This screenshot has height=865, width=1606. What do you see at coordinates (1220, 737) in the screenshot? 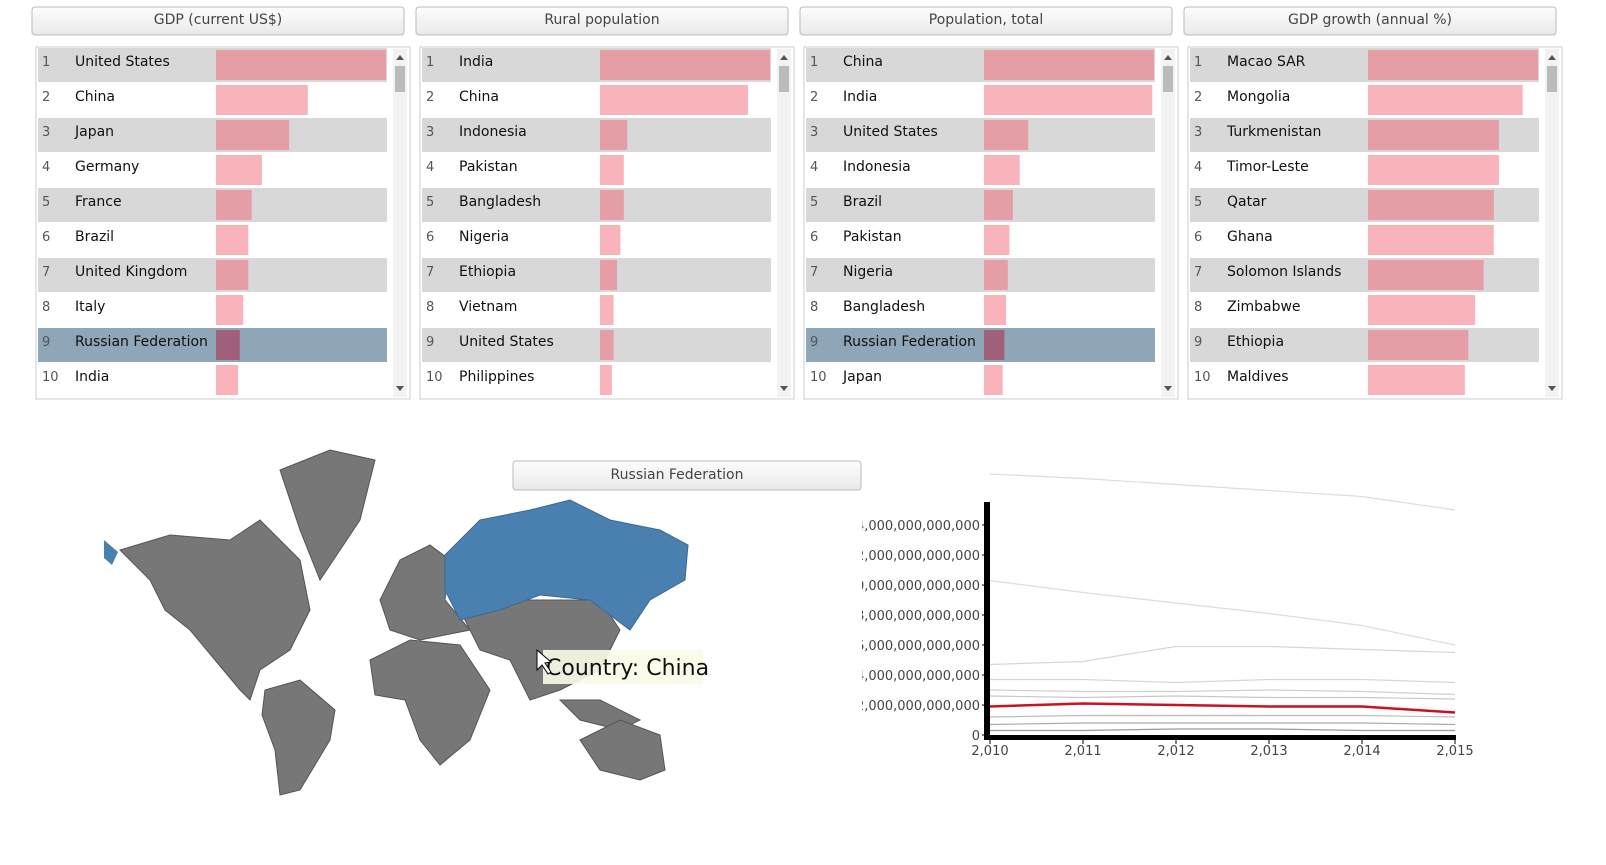
I see `x-axis` at bounding box center [1220, 737].